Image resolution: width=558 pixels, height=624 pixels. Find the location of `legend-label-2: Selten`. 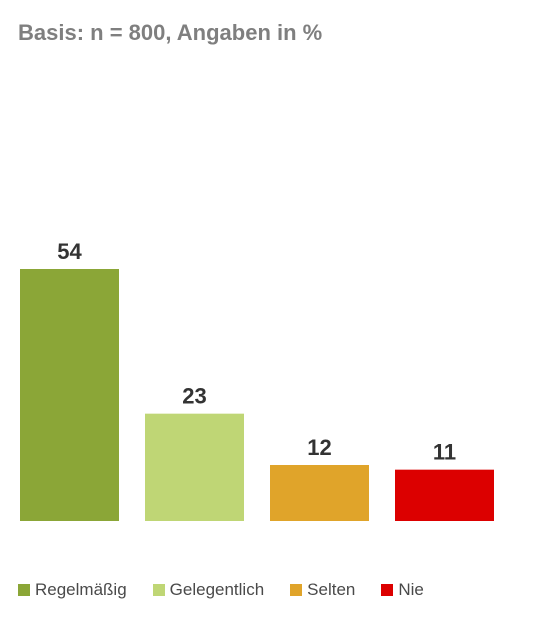

legend-label-2: Selten is located at coordinates (331, 589).